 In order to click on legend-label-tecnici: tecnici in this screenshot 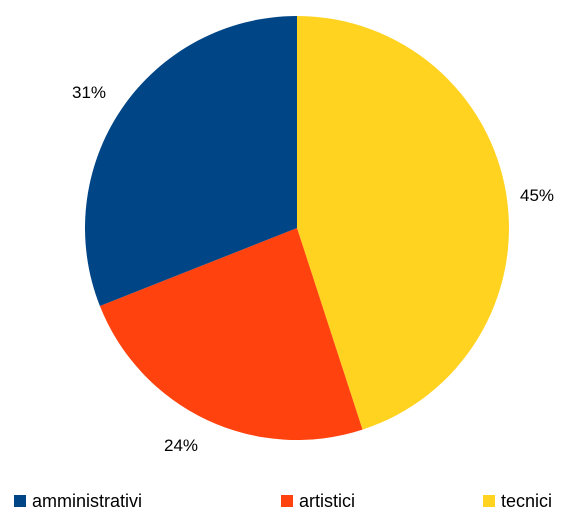, I will do `click(527, 501)`.